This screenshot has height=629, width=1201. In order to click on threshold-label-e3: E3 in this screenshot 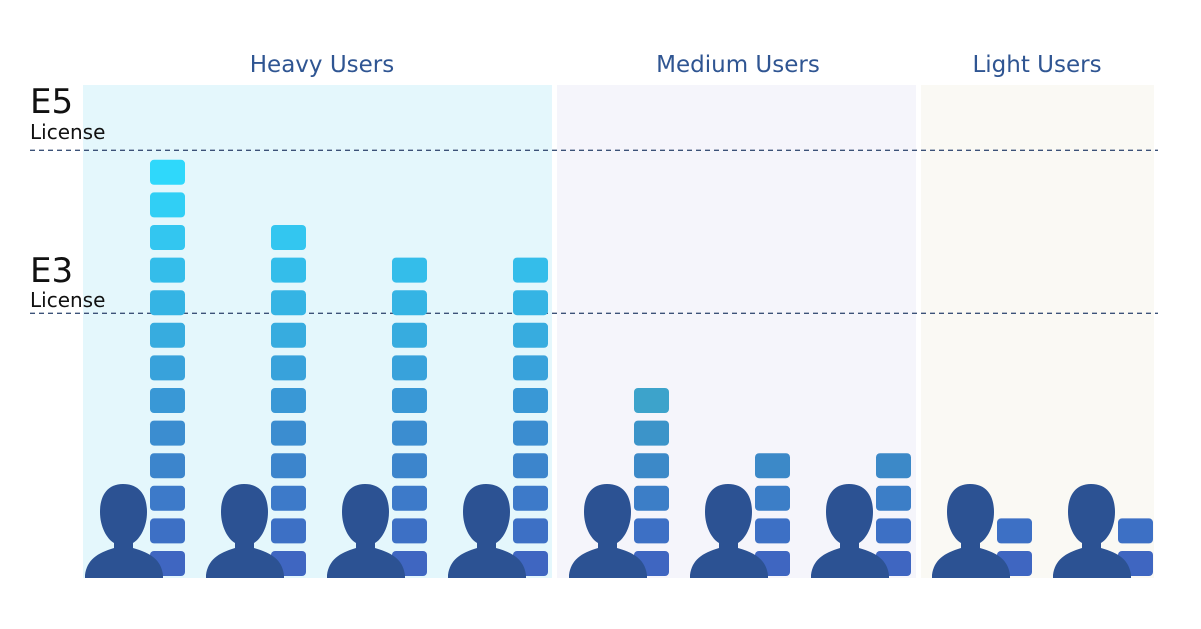, I will do `click(51, 271)`.